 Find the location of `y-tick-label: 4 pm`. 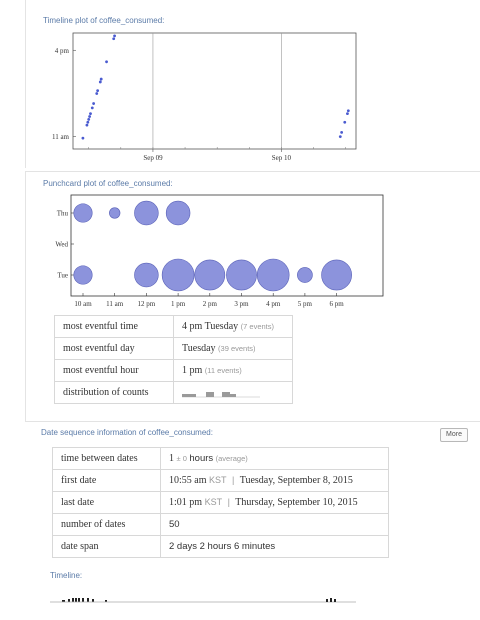

y-tick-label: 4 pm is located at coordinates (62, 51).